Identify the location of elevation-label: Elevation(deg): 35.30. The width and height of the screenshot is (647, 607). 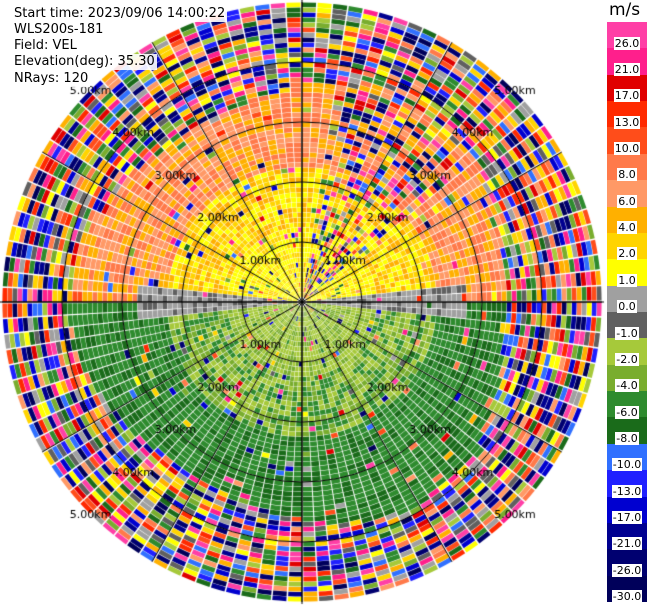
(84, 62).